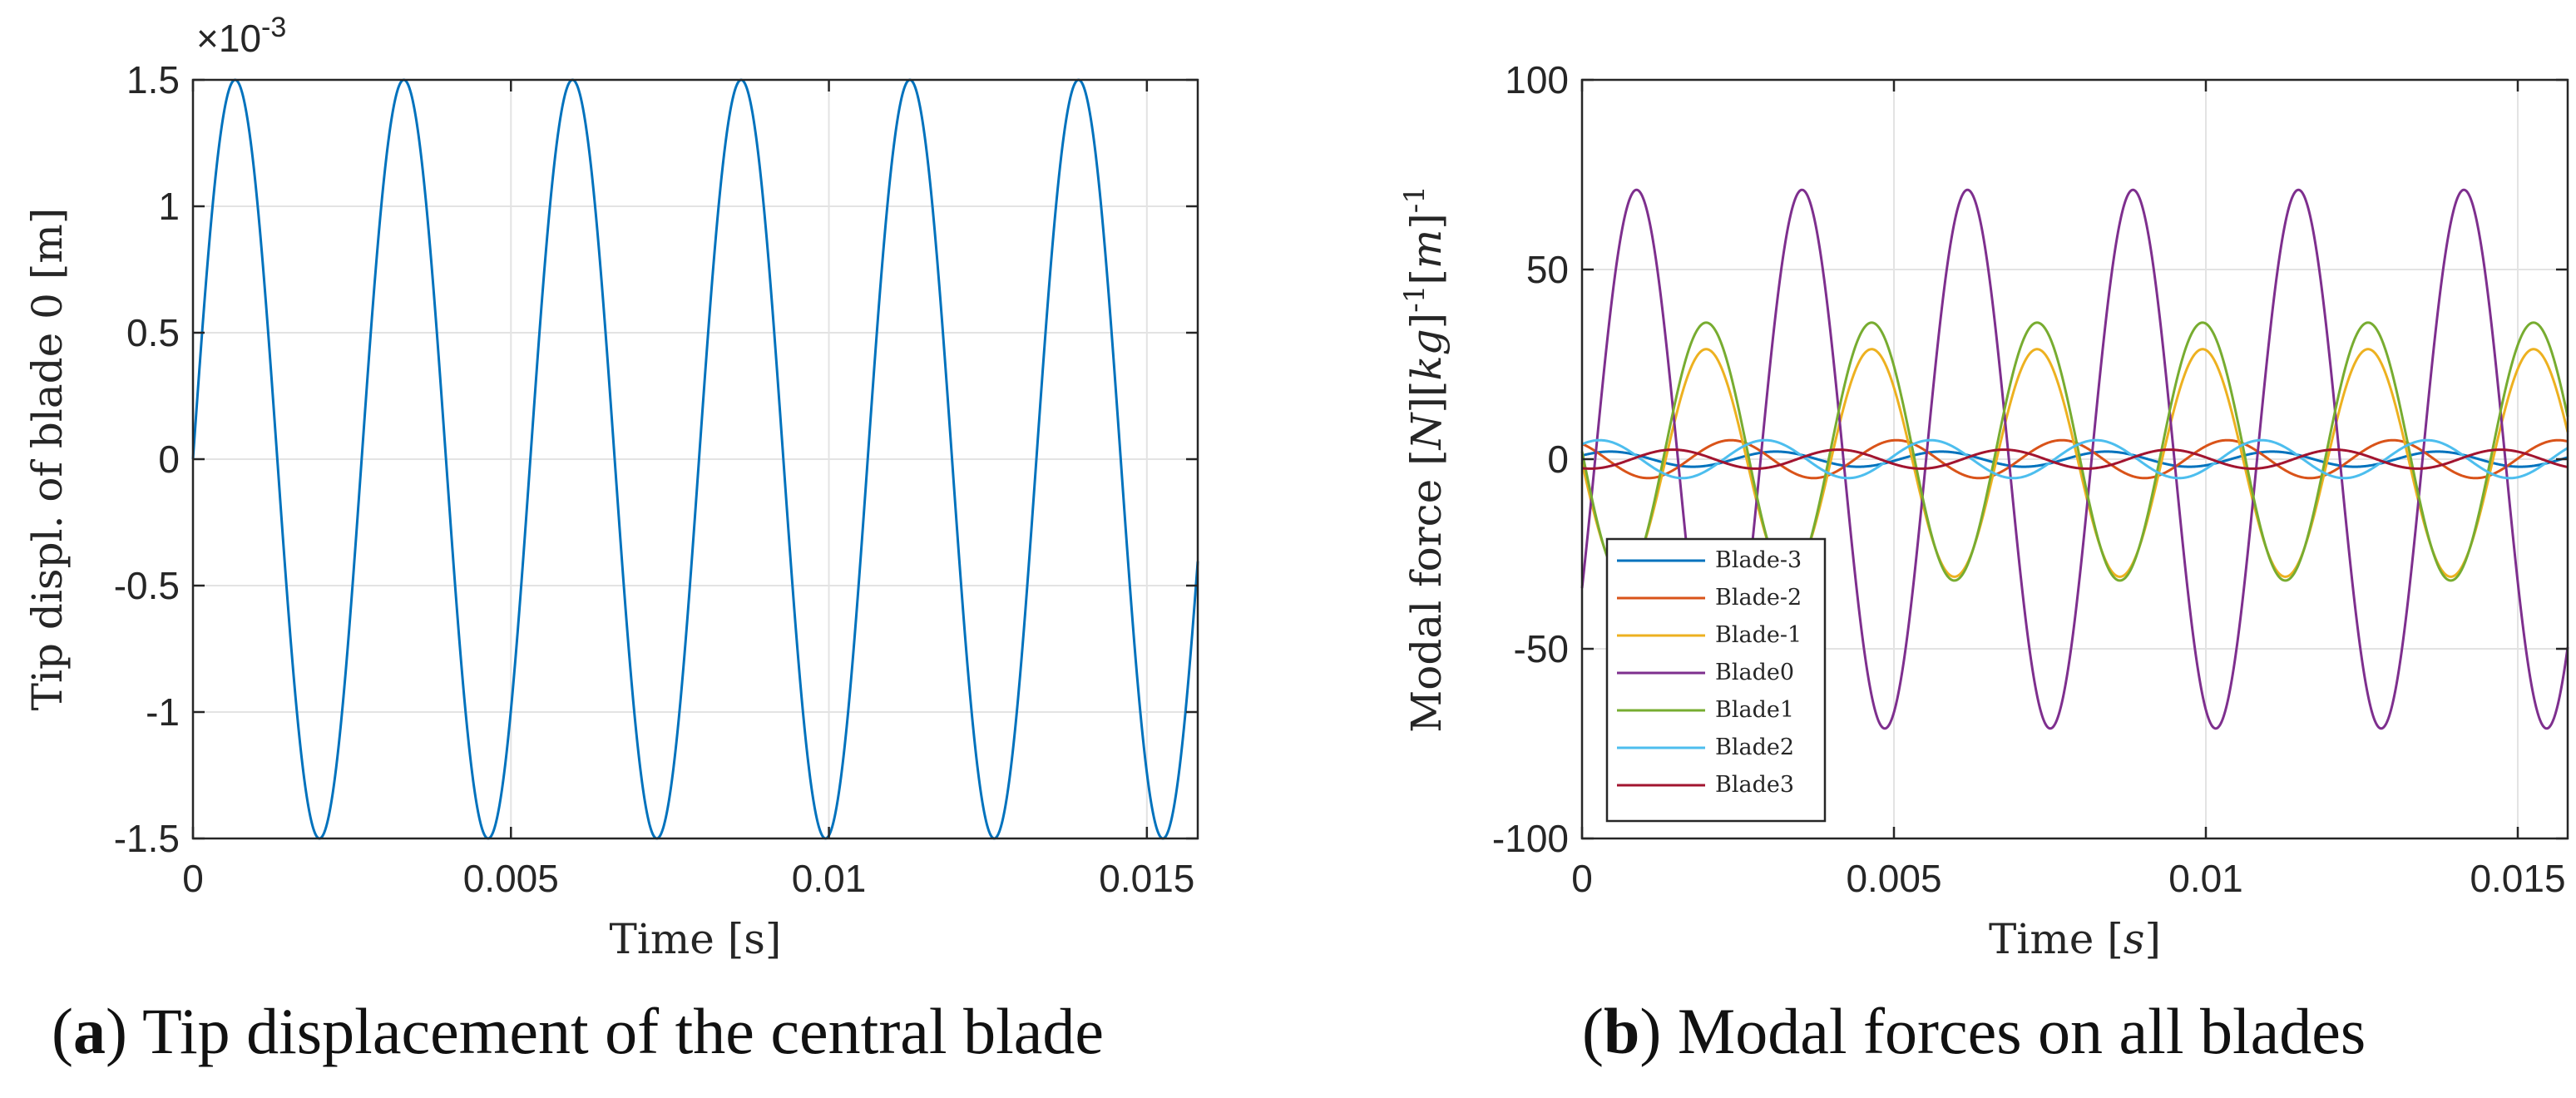 Image resolution: width=2576 pixels, height=1098 pixels. What do you see at coordinates (1530, 838) in the screenshot?
I see `y-tick-label: -100` at bounding box center [1530, 838].